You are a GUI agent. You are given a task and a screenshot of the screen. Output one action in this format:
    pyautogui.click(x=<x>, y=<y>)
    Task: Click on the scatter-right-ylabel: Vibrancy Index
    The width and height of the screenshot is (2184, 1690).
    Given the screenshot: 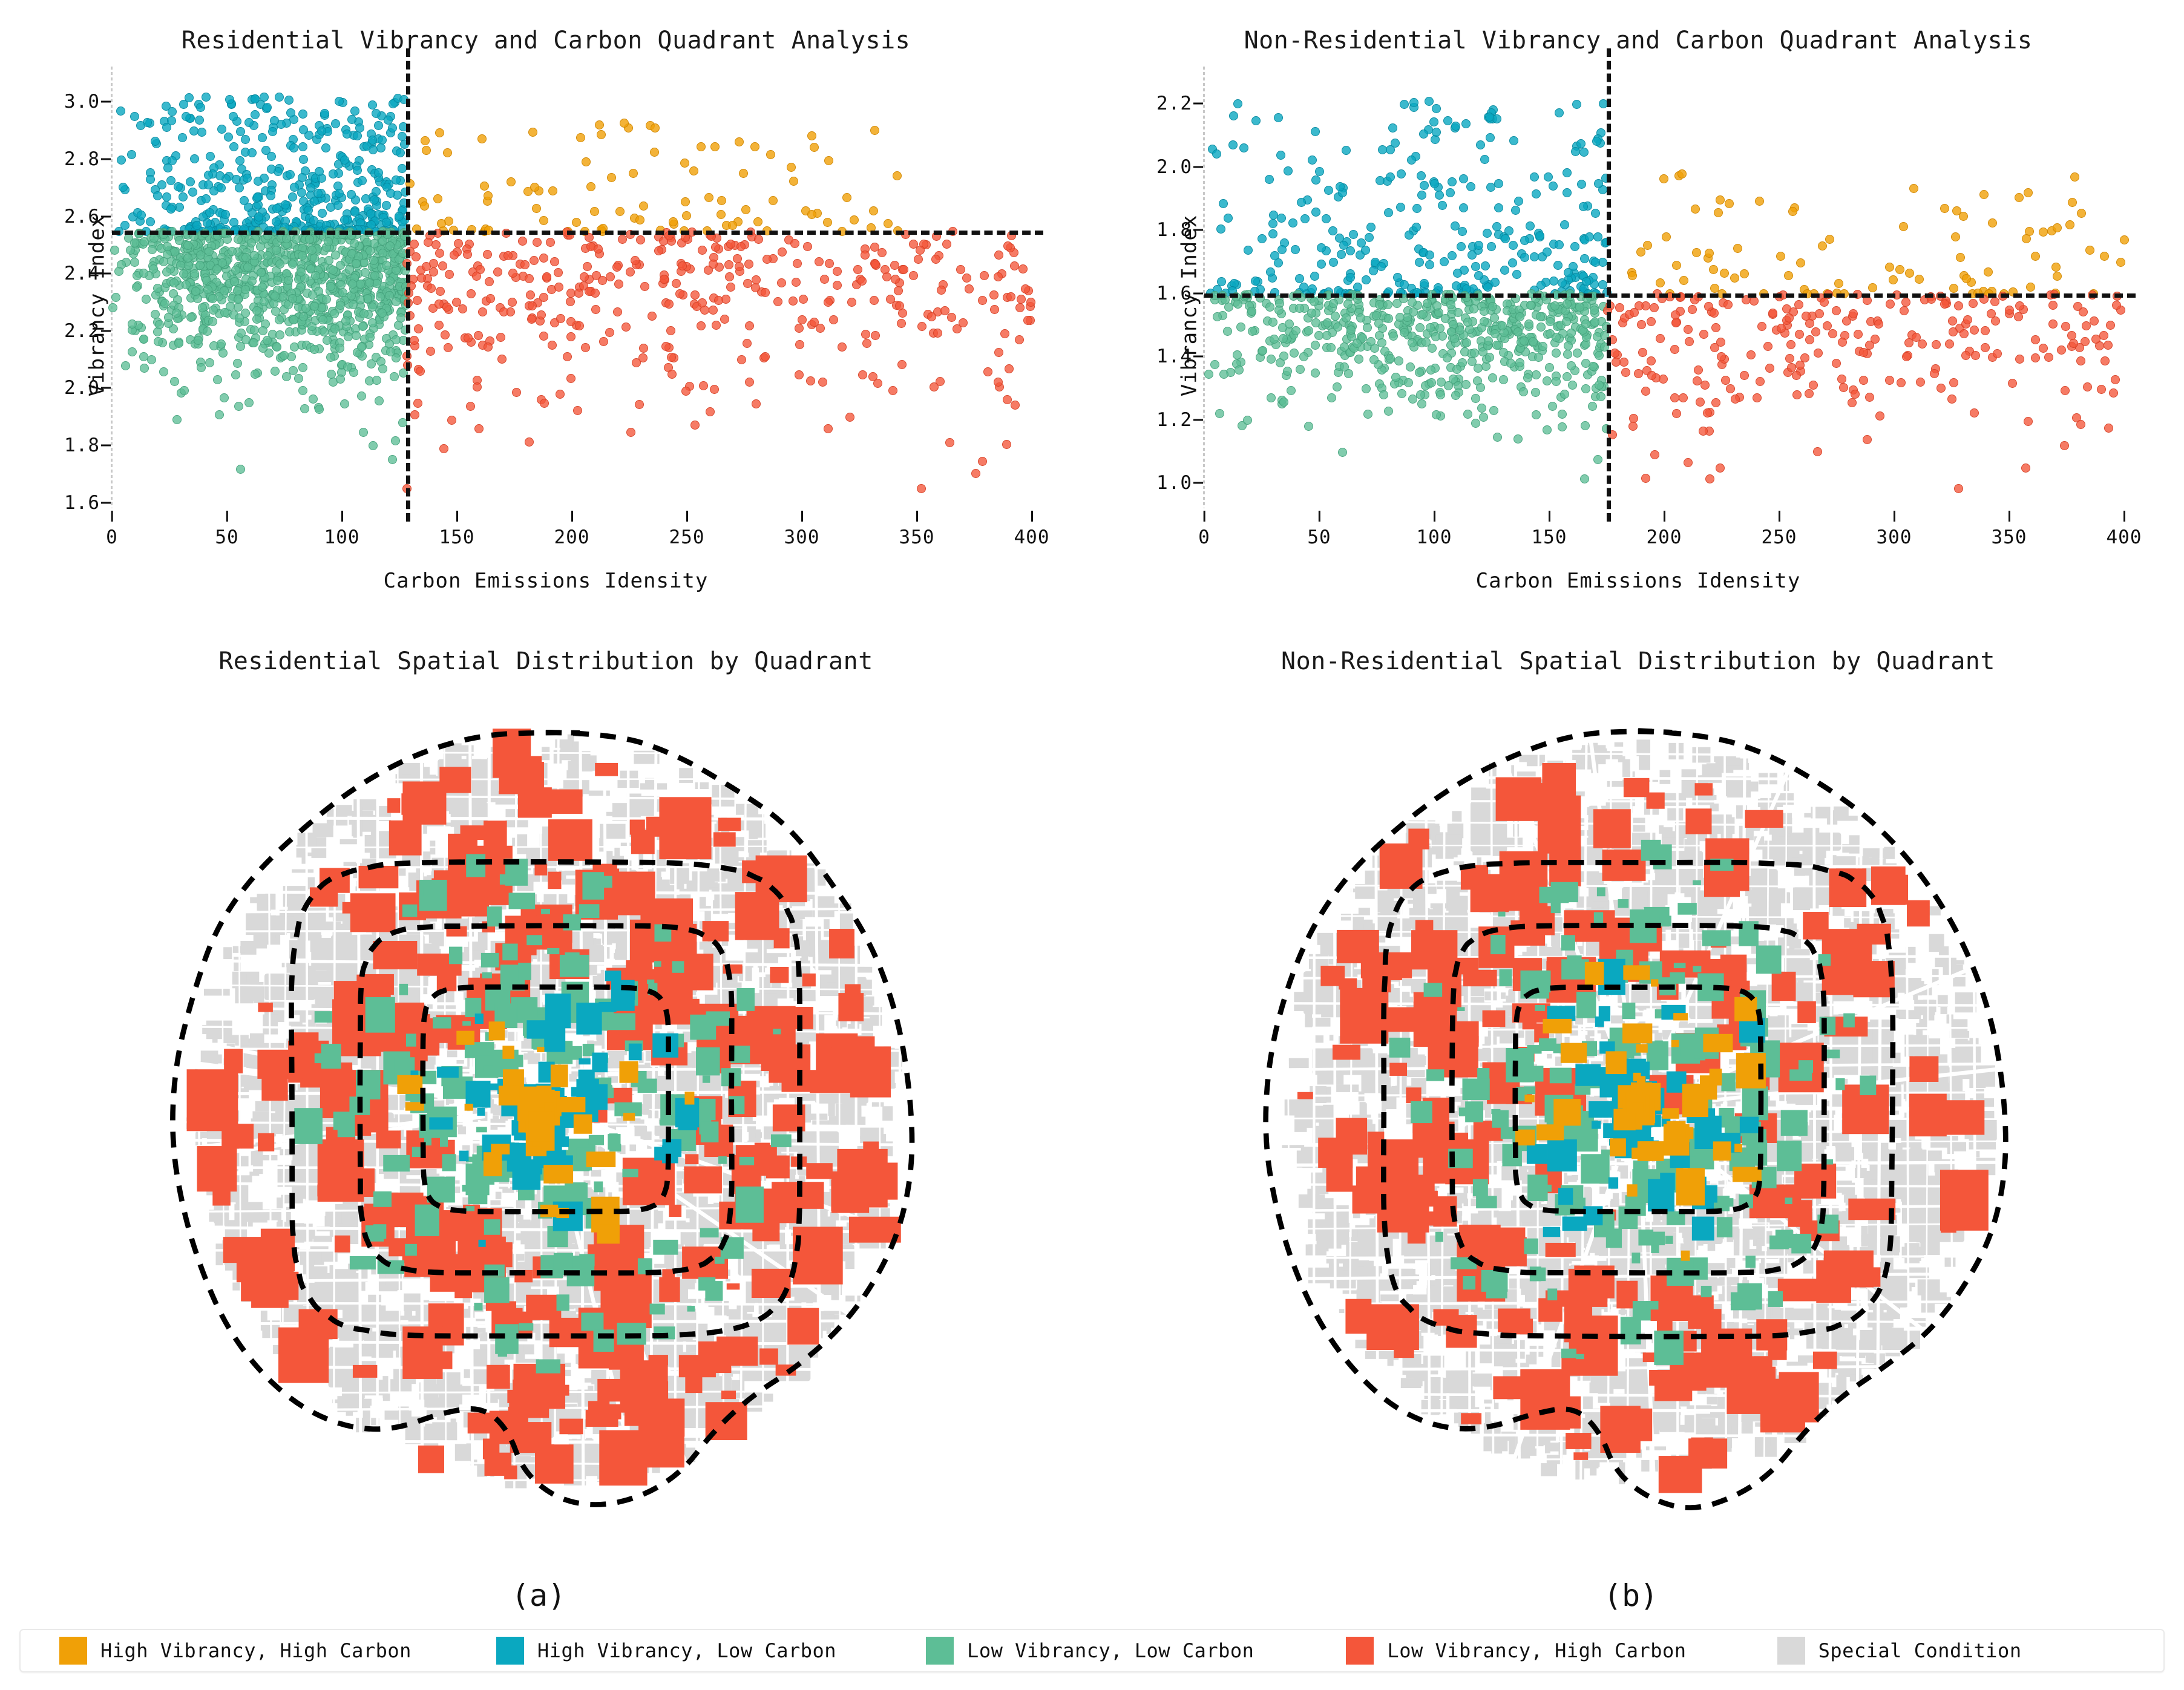 What is the action you would take?
    pyautogui.click(x=1189, y=305)
    